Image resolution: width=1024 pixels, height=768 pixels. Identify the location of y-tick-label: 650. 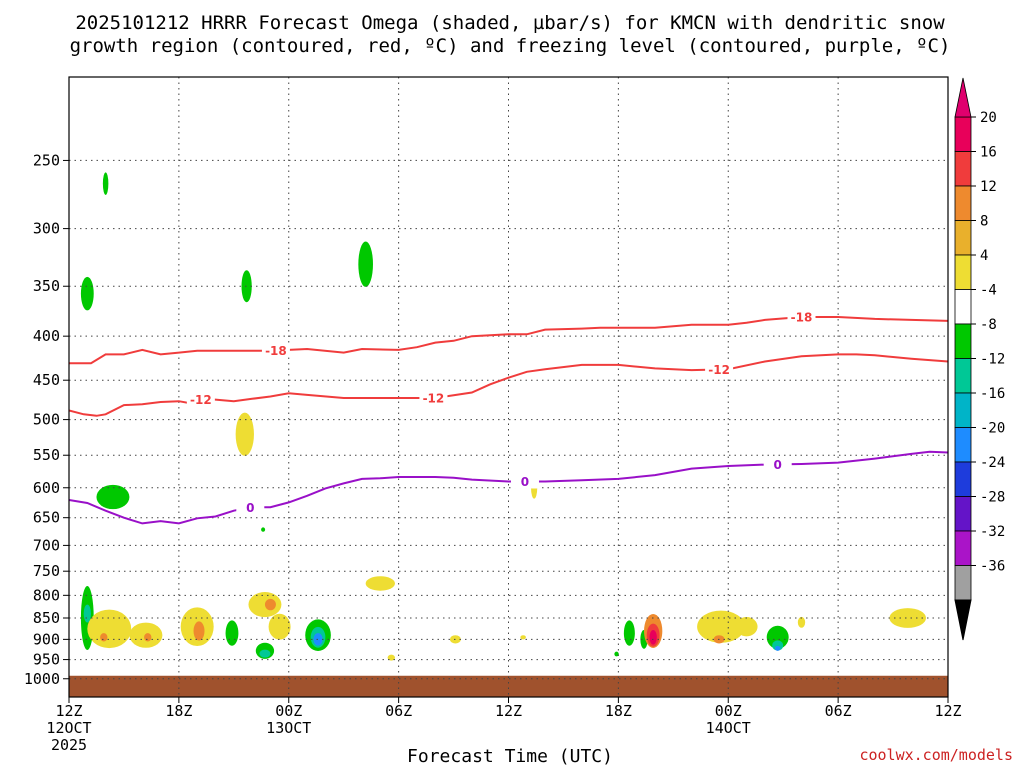
(46, 518).